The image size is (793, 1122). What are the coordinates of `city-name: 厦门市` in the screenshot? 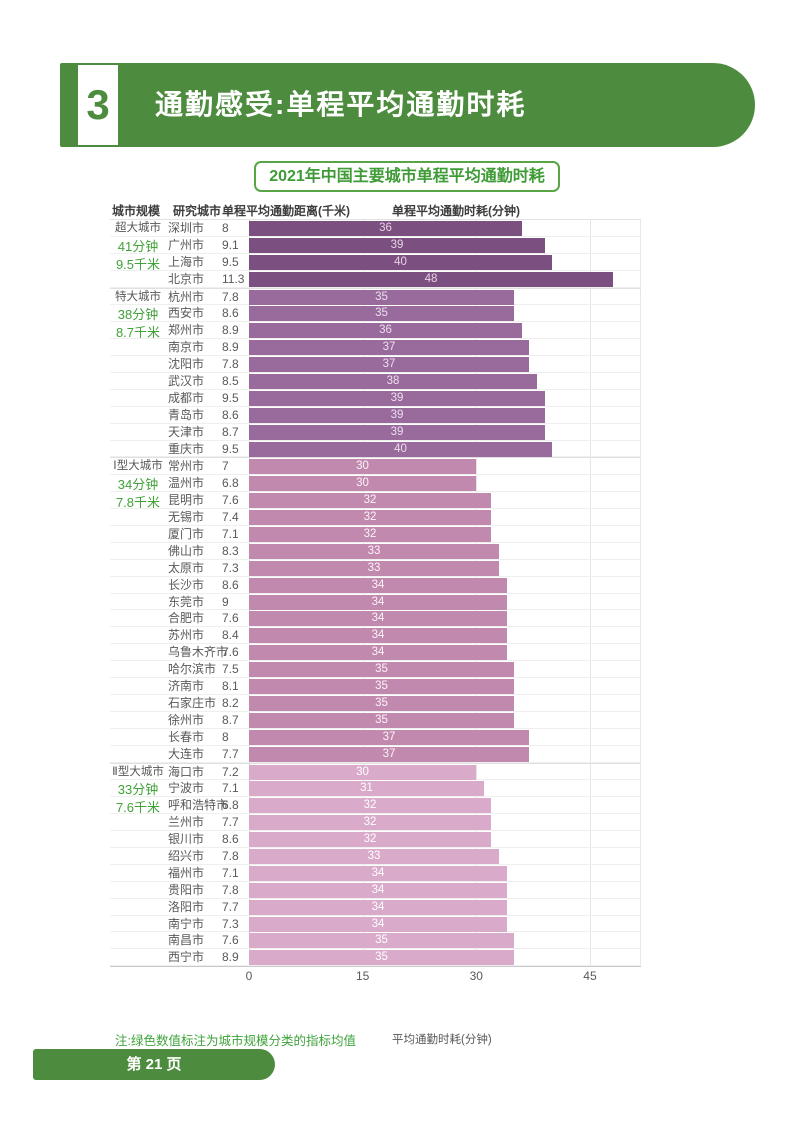 It's located at (186, 534).